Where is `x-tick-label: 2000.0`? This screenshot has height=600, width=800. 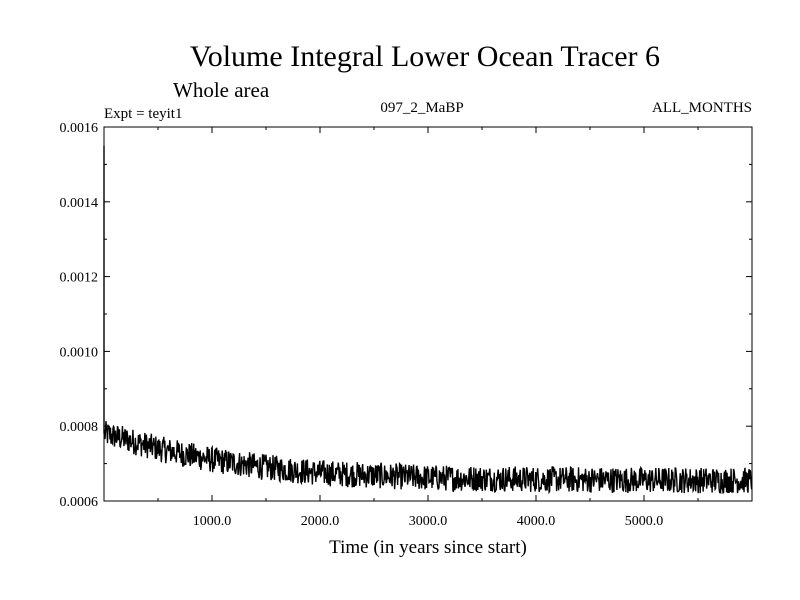 x-tick-label: 2000.0 is located at coordinates (320, 521).